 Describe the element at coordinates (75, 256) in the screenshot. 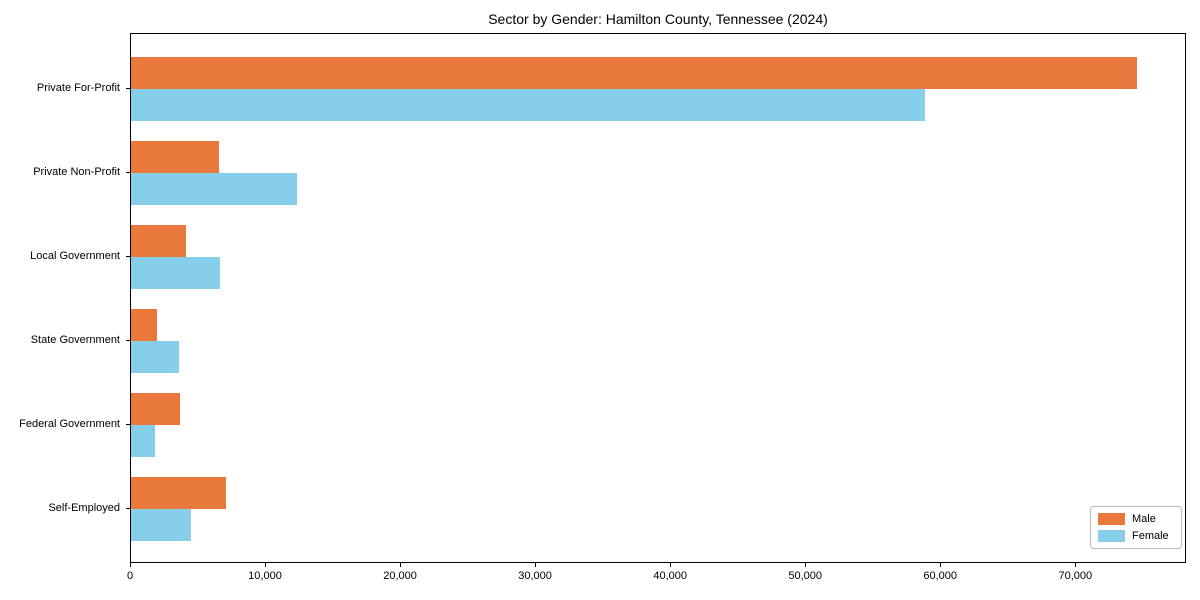

I see `y-tick-label-local-government: Local Government` at that location.